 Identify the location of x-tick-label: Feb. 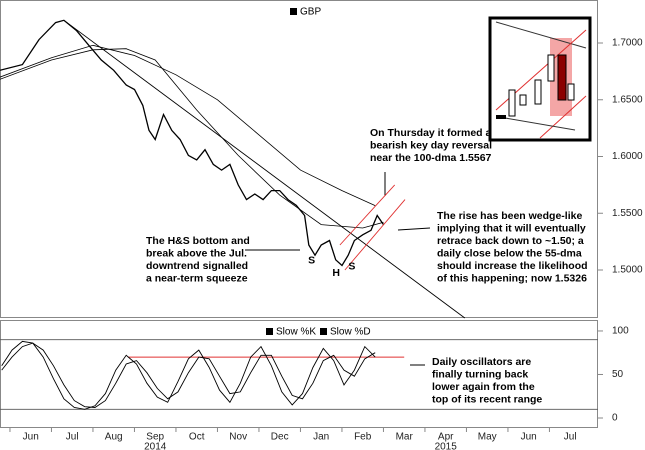
(363, 437).